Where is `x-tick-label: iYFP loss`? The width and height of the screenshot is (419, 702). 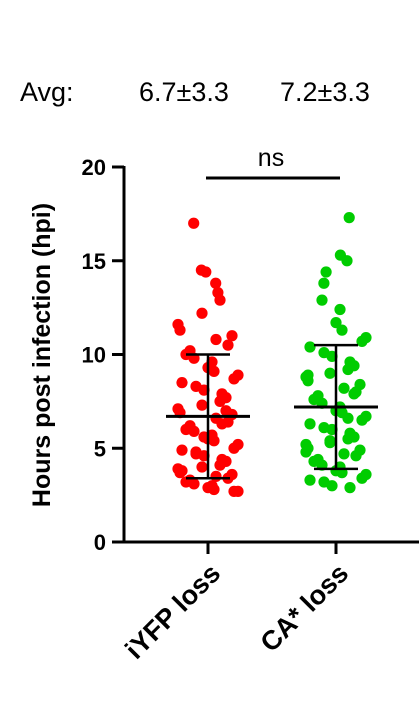
x-tick-label: iYFP loss is located at coordinates (172, 611).